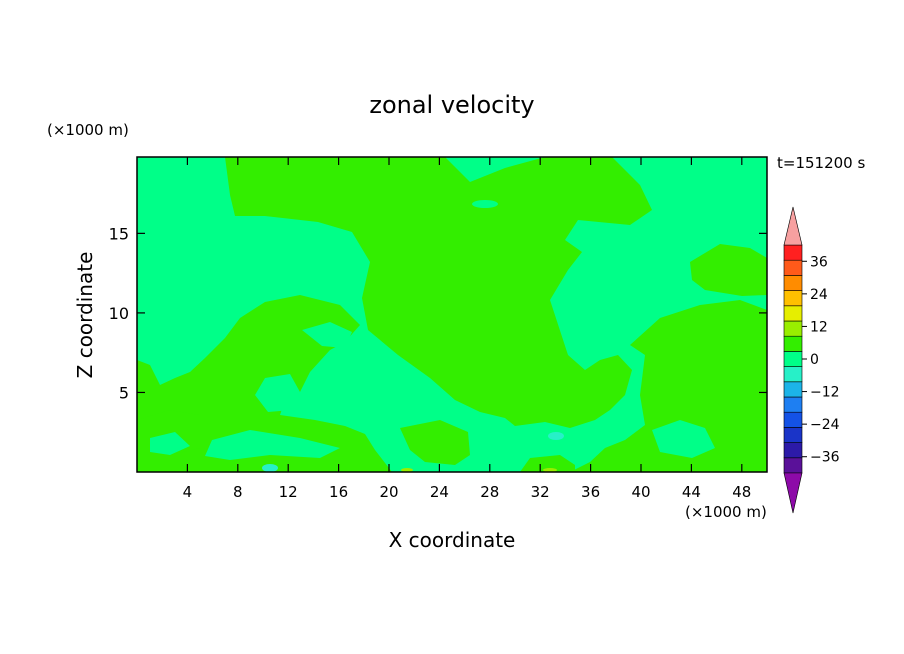  What do you see at coordinates (124, 392) in the screenshot?
I see `y-tick-label: 5` at bounding box center [124, 392].